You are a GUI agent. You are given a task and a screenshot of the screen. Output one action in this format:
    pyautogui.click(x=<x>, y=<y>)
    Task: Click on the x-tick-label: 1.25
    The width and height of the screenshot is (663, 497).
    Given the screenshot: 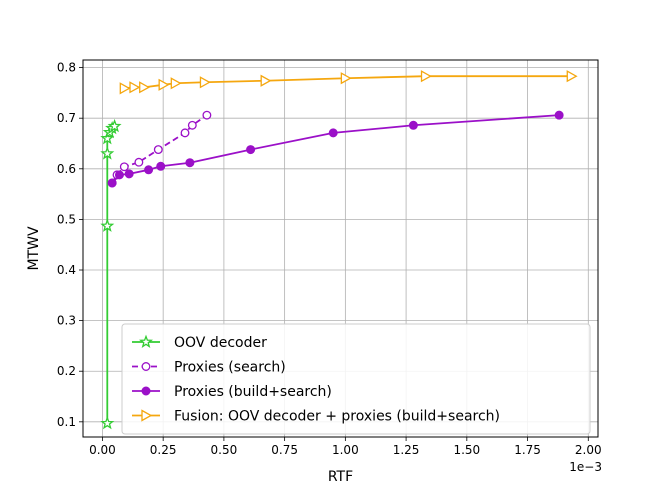 What is the action you would take?
    pyautogui.click(x=406, y=450)
    